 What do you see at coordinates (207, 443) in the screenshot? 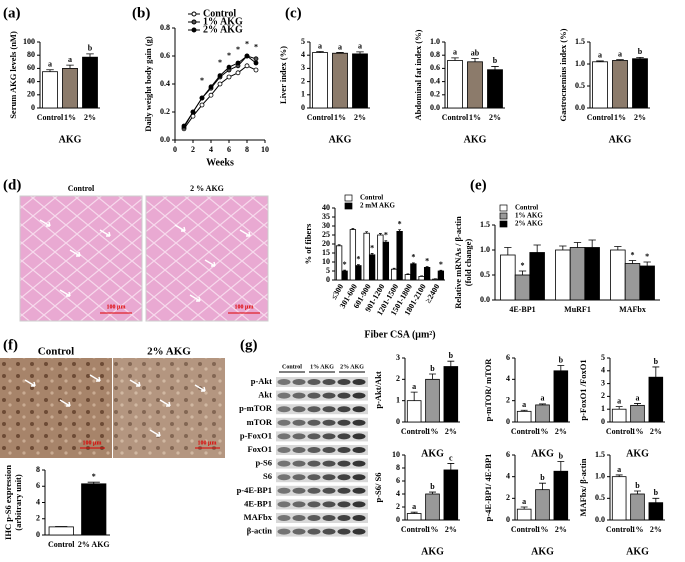
I see `scale-label: 100 μm` at bounding box center [207, 443].